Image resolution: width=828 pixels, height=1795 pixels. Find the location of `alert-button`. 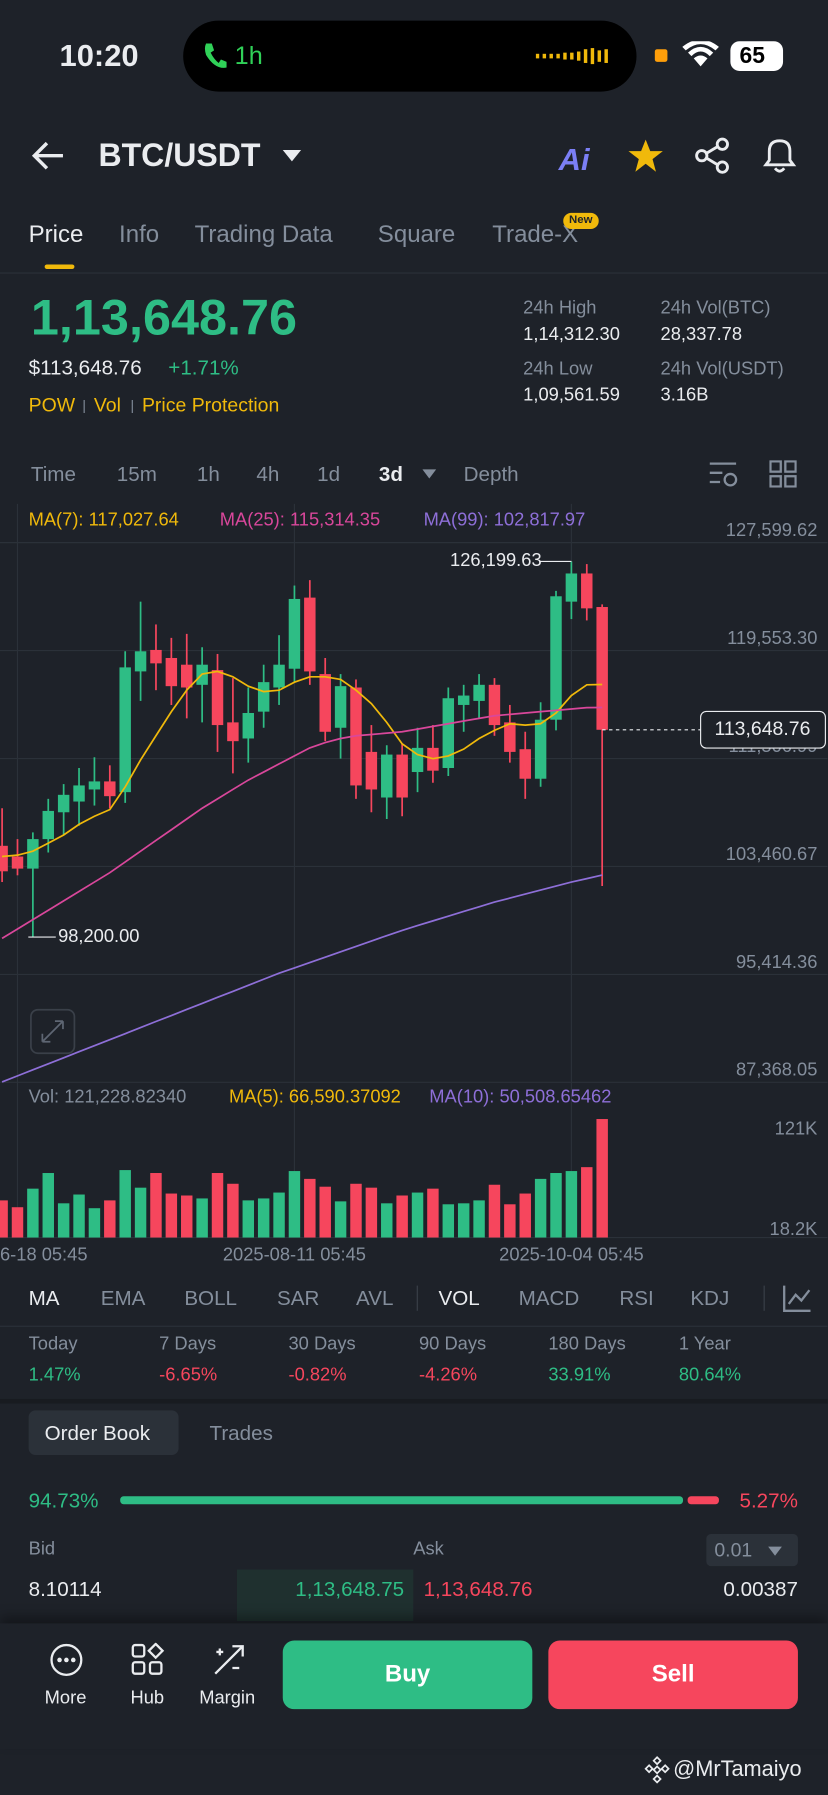

alert-button is located at coordinates (779, 155).